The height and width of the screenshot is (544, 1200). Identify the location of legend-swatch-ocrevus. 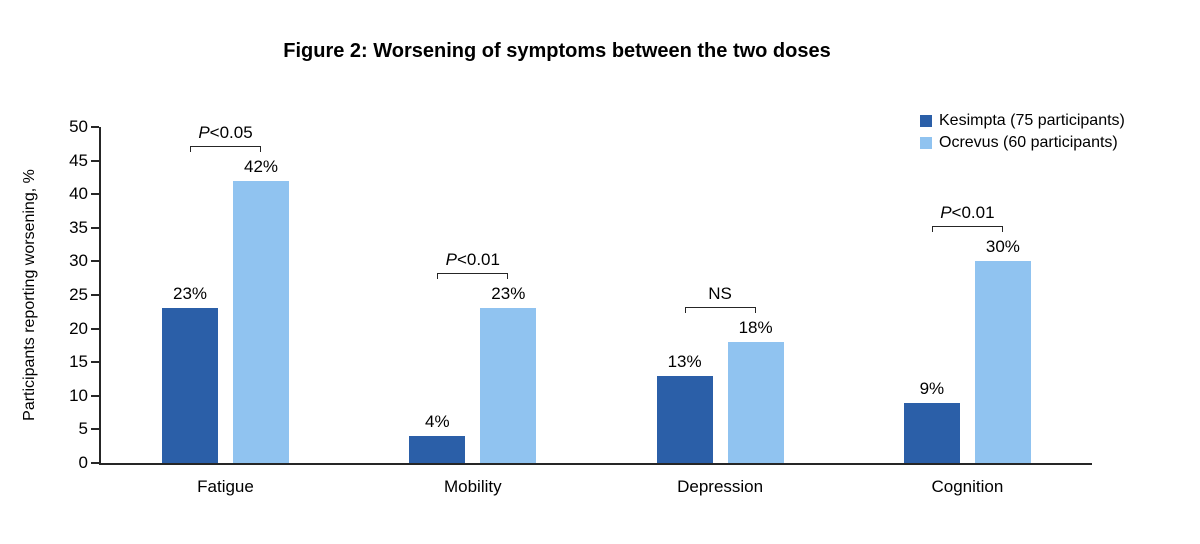
(926, 143).